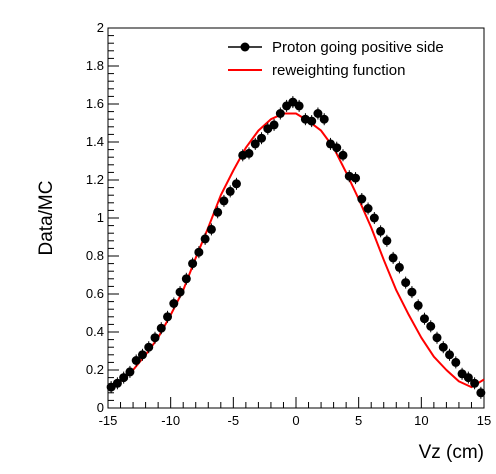  Describe the element at coordinates (234, 420) in the screenshot. I see `x-tick-label: -5` at that location.